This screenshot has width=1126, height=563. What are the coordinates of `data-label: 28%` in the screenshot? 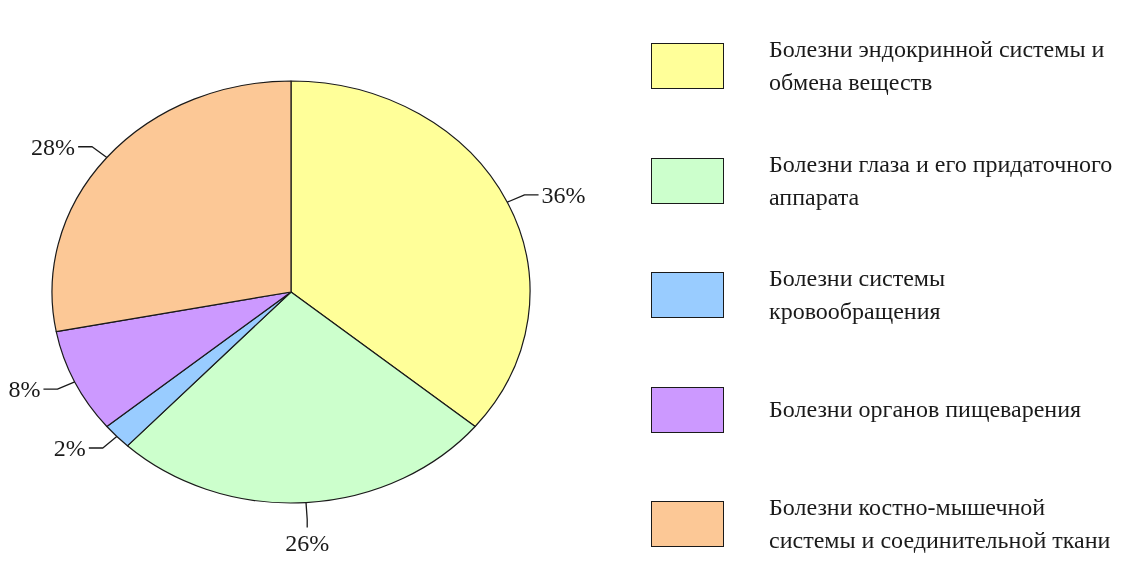 It's located at (53, 146).